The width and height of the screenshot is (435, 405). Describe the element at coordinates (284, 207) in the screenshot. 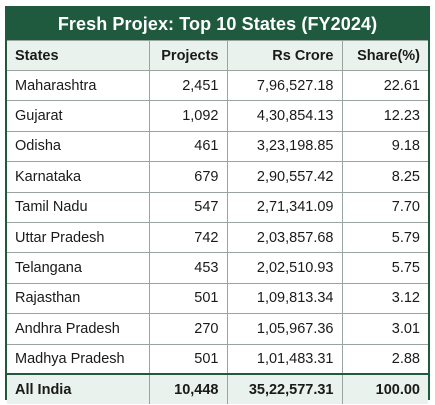

I see `rs-crore-cell: 2,71,341.09` at that location.